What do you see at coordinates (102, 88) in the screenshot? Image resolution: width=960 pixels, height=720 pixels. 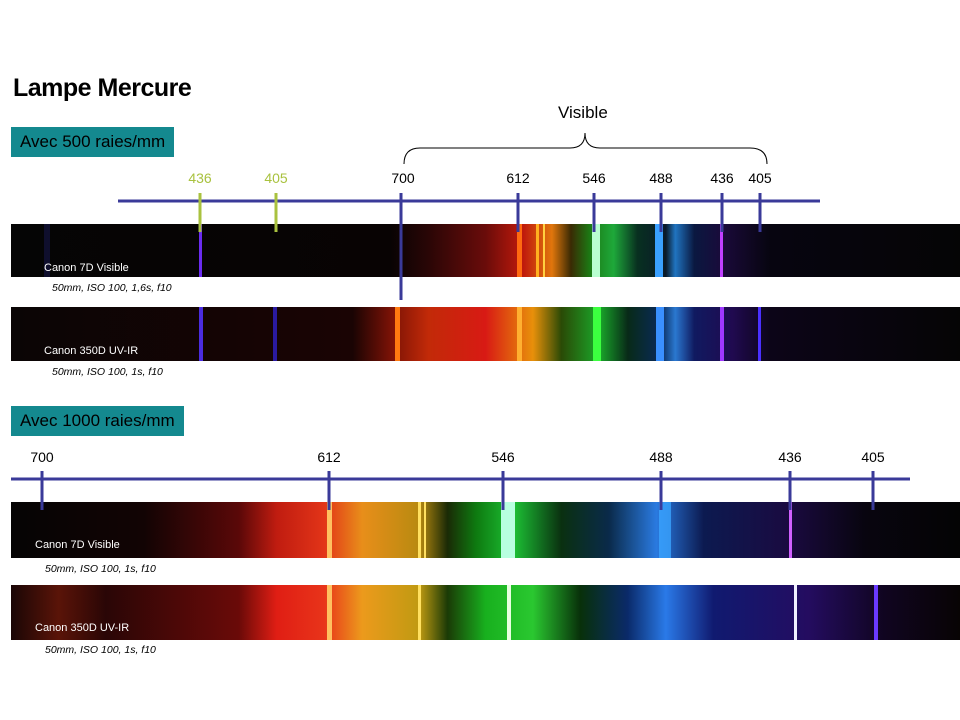 I see `page-title: Lampe Mercure` at bounding box center [102, 88].